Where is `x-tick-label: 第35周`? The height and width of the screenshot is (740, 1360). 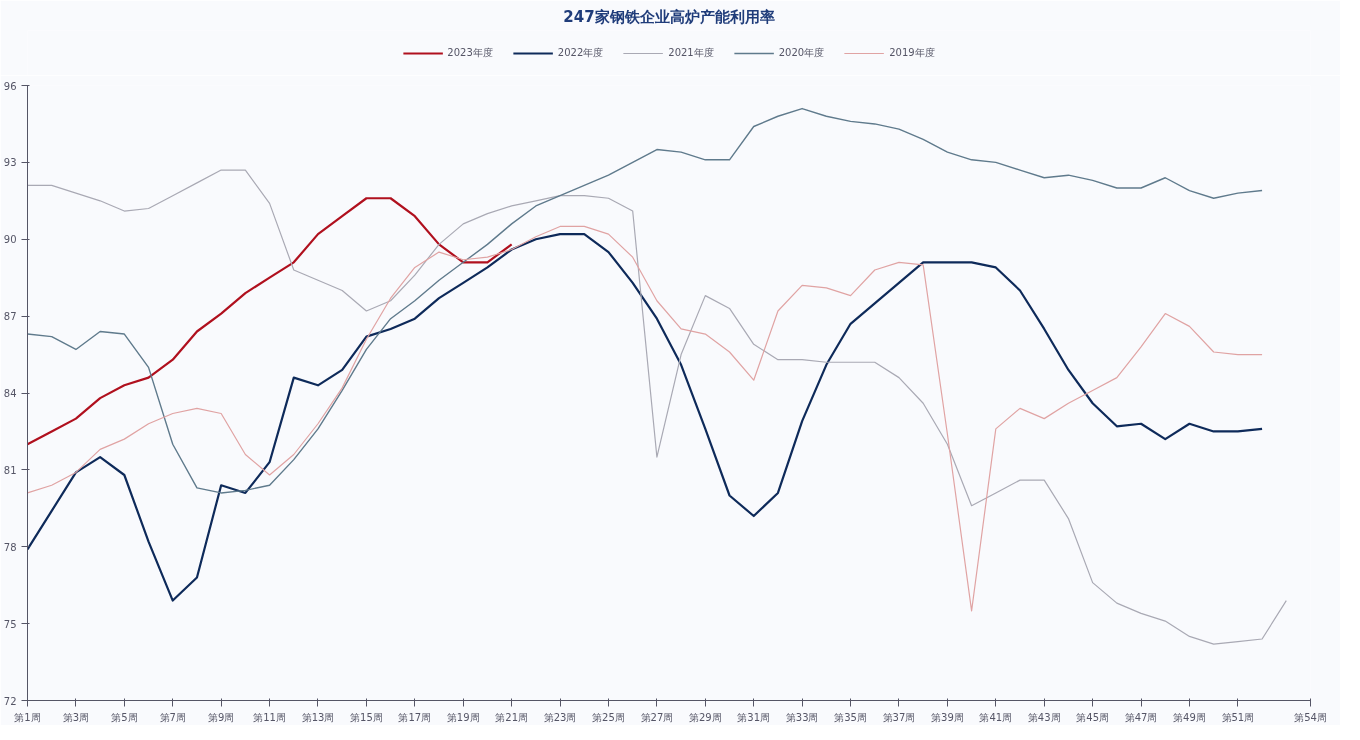 x-tick-label: 第35周 is located at coordinates (850, 717).